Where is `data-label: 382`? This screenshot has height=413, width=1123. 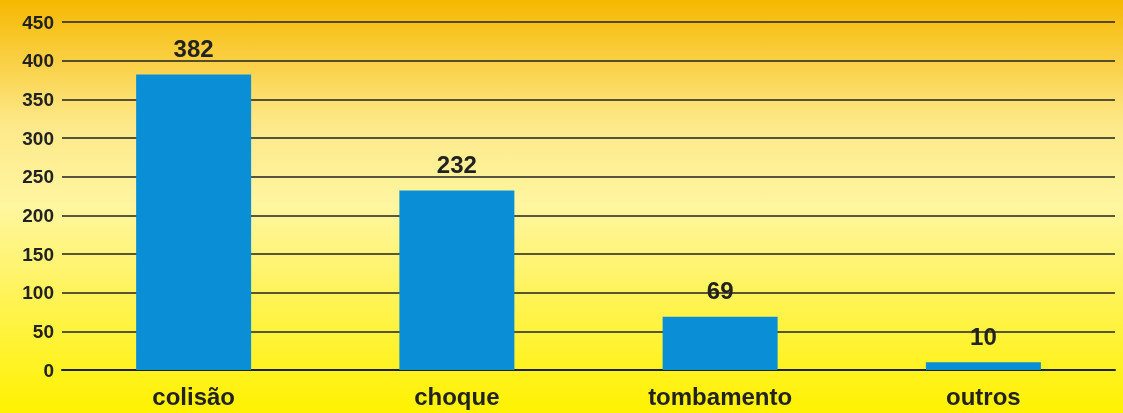 data-label: 382 is located at coordinates (193, 49).